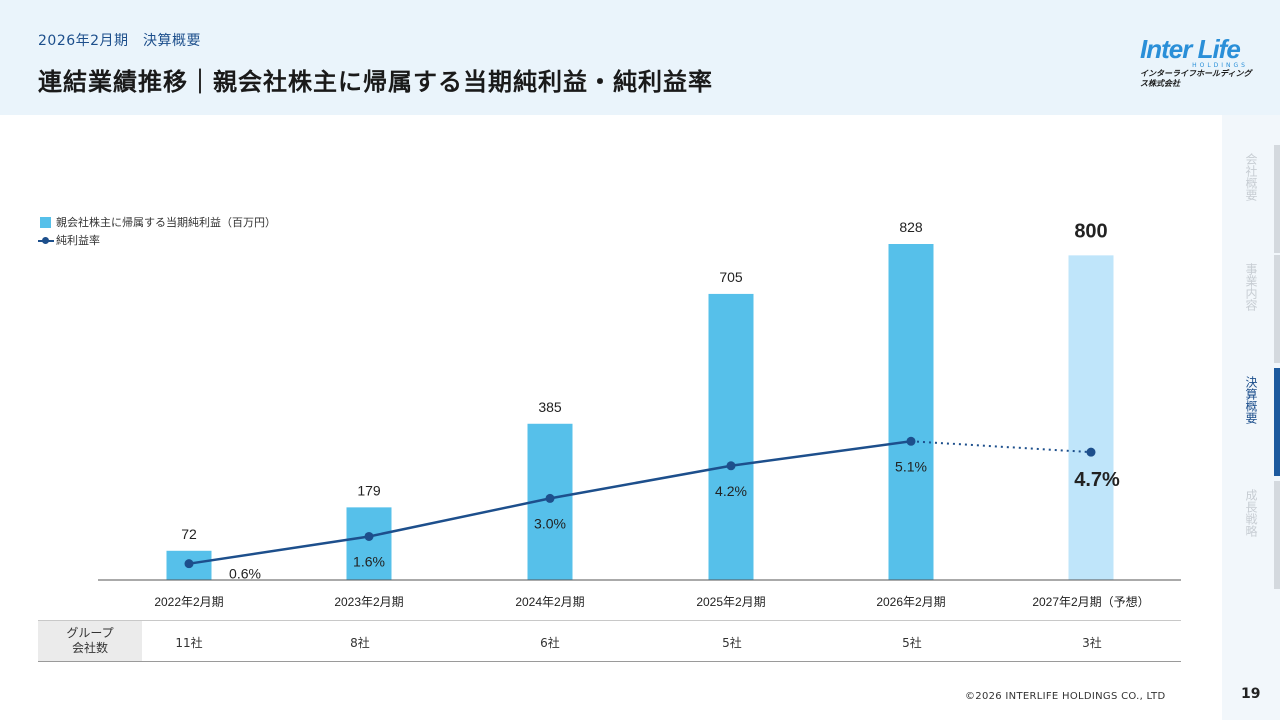 The image size is (1280, 720). Describe the element at coordinates (120, 41) in the screenshot. I see `section-subtitle: 2026年2月期 決算概要` at that location.